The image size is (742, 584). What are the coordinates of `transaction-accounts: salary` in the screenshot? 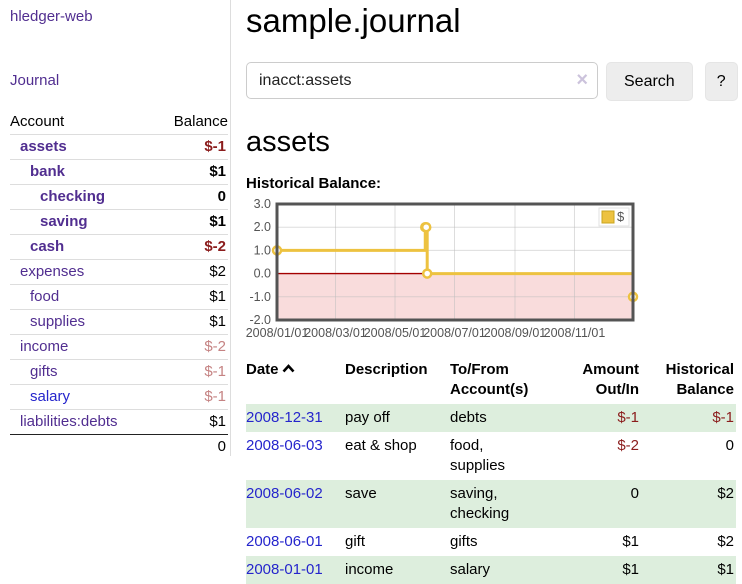 It's located at (470, 569).